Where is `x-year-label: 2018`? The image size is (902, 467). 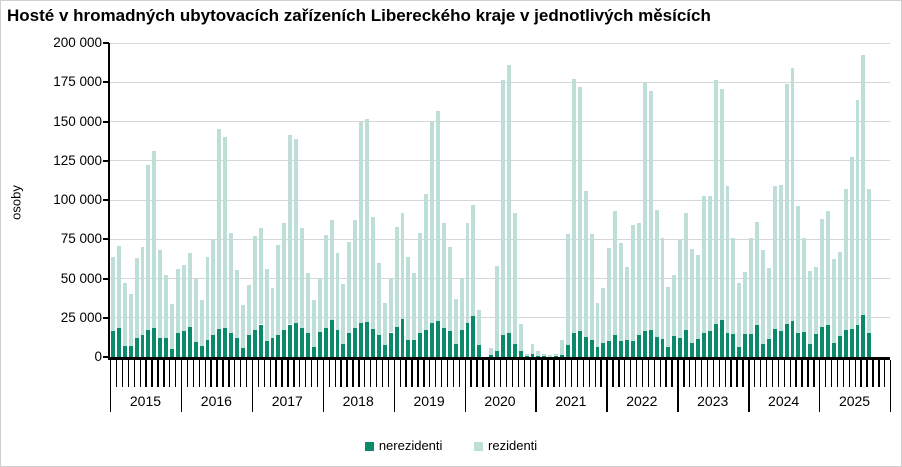 x-year-label: 2018 is located at coordinates (358, 401).